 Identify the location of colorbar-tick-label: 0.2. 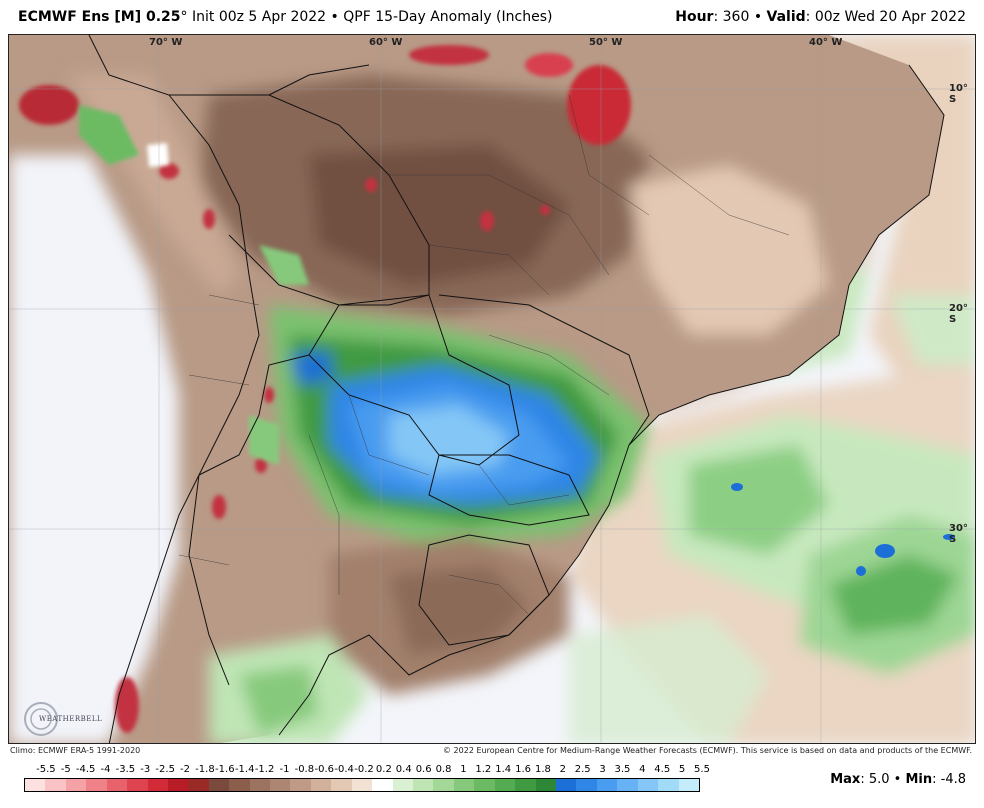
(383, 769).